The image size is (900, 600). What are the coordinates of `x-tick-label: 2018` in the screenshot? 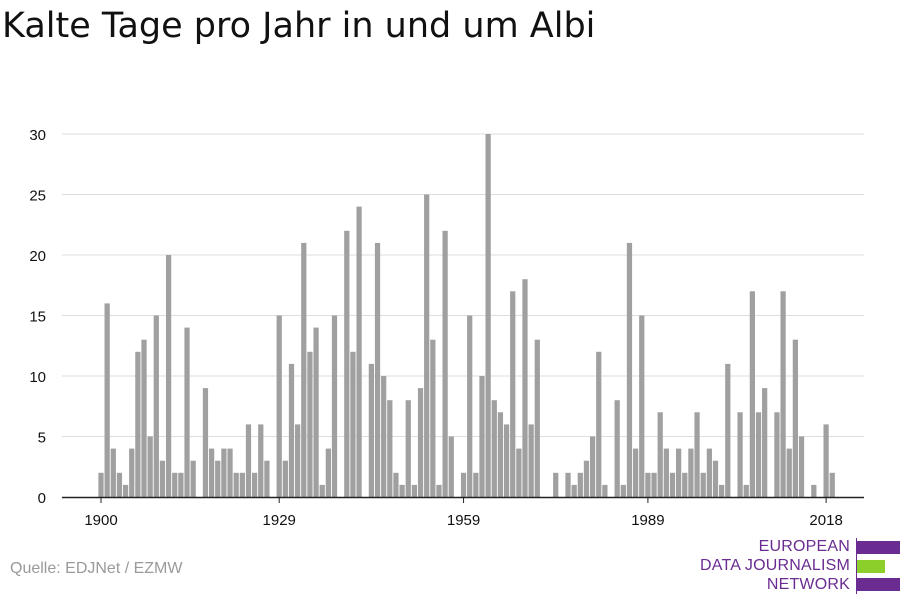 It's located at (825, 520).